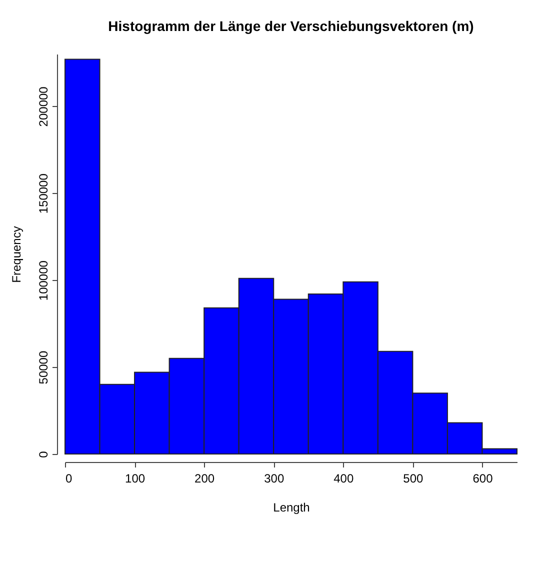 The width and height of the screenshot is (557, 573). What do you see at coordinates (43, 454) in the screenshot?
I see `y-tick-label: 0` at bounding box center [43, 454].